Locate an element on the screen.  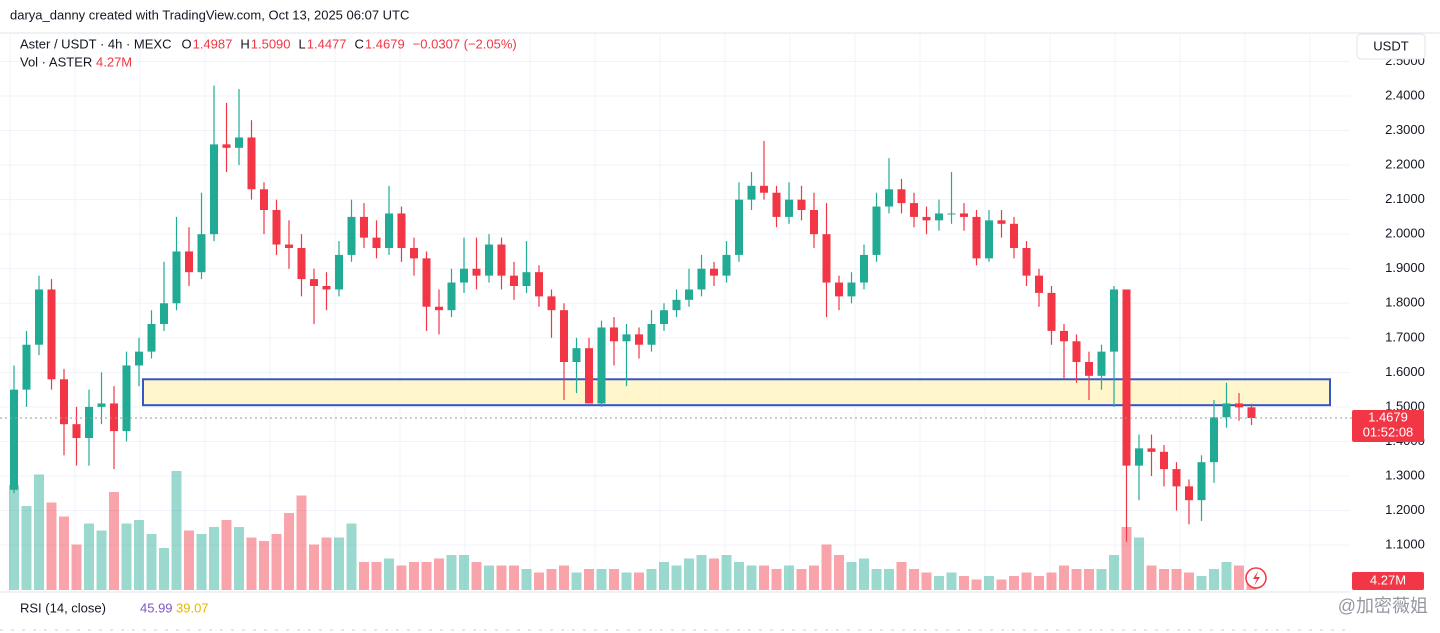
y-tick-label: 1.6000 is located at coordinates (1405, 371).